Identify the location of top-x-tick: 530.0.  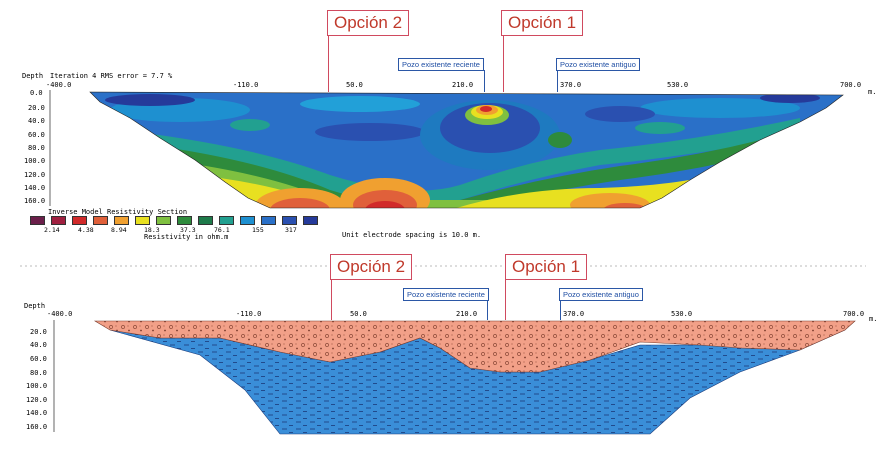
(678, 85).